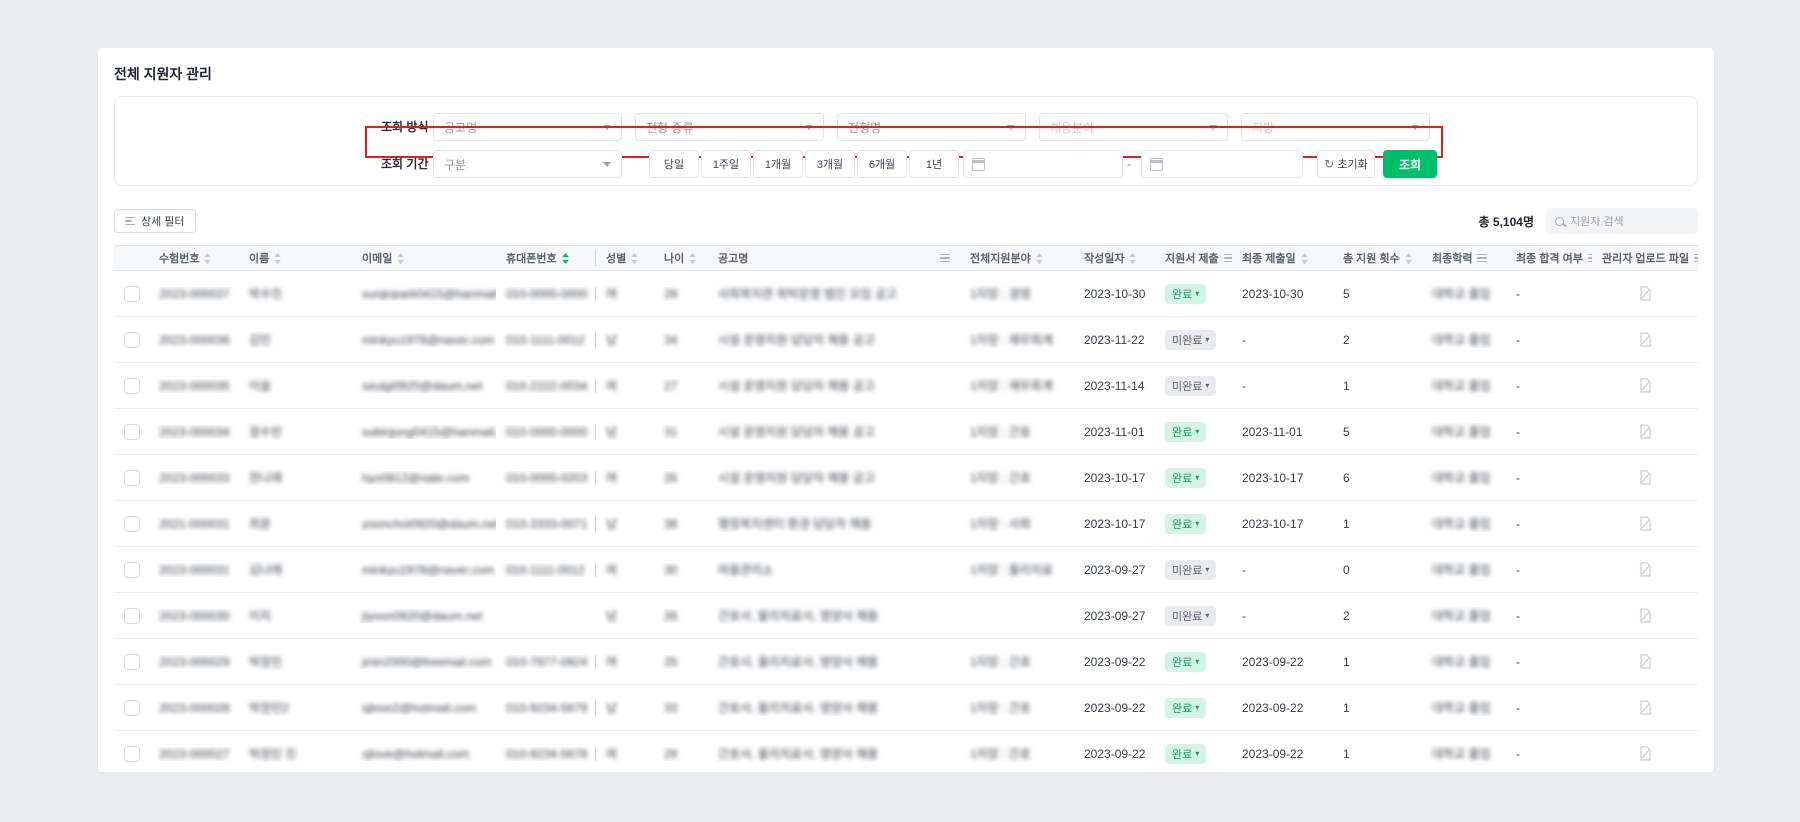 This screenshot has width=1800, height=822. Describe the element at coordinates (1464, 258) in the screenshot. I see `column-header-education: 최종학력` at that location.